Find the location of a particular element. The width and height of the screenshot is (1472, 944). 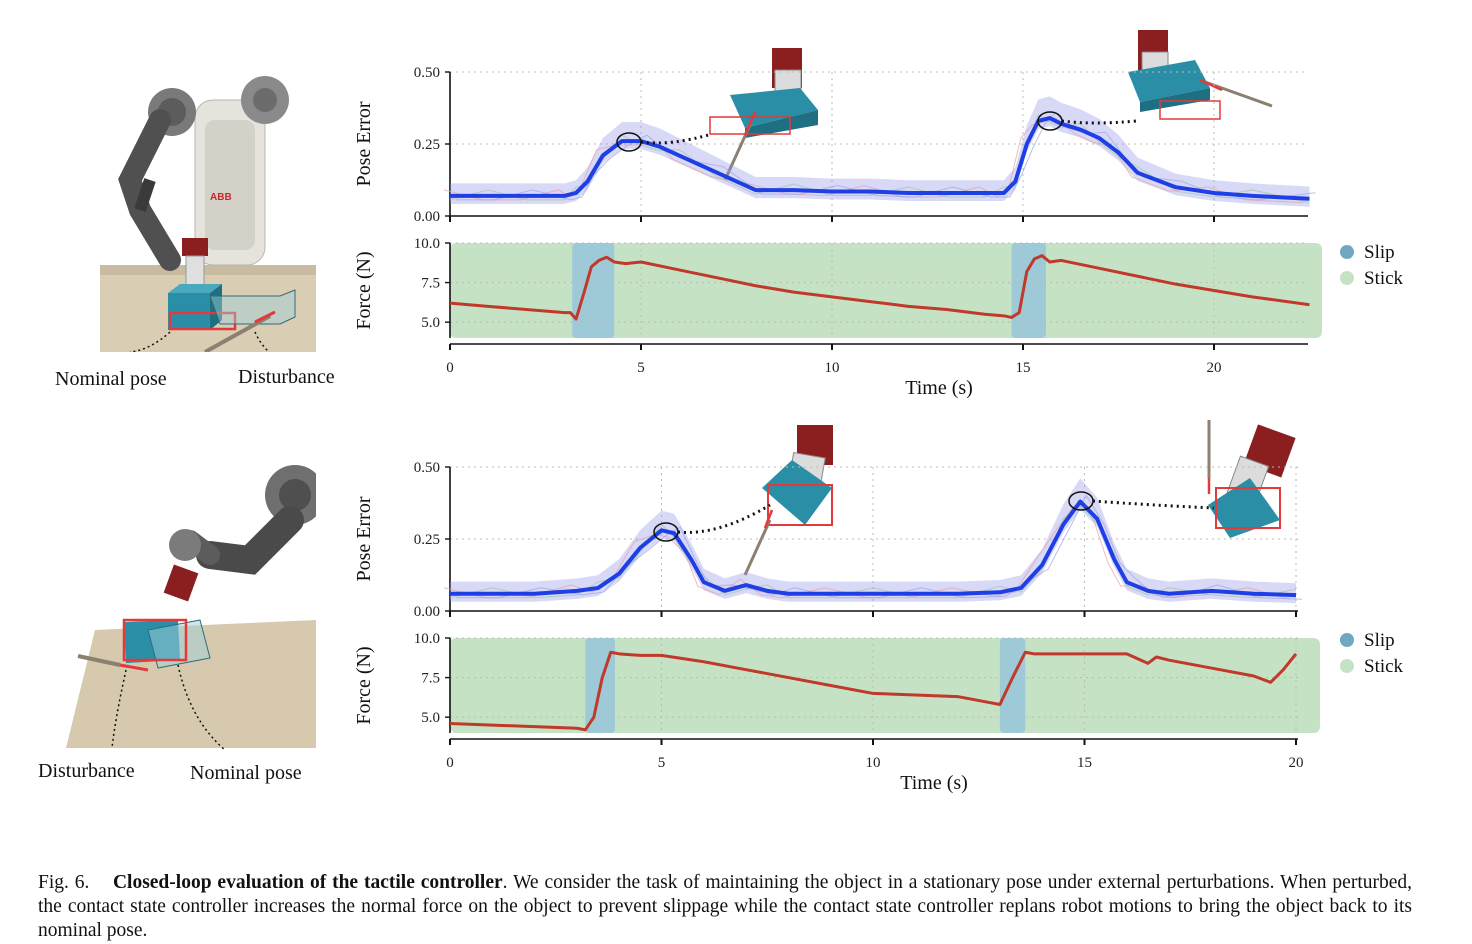

legend-top: Slip Stick is located at coordinates (1371, 266).